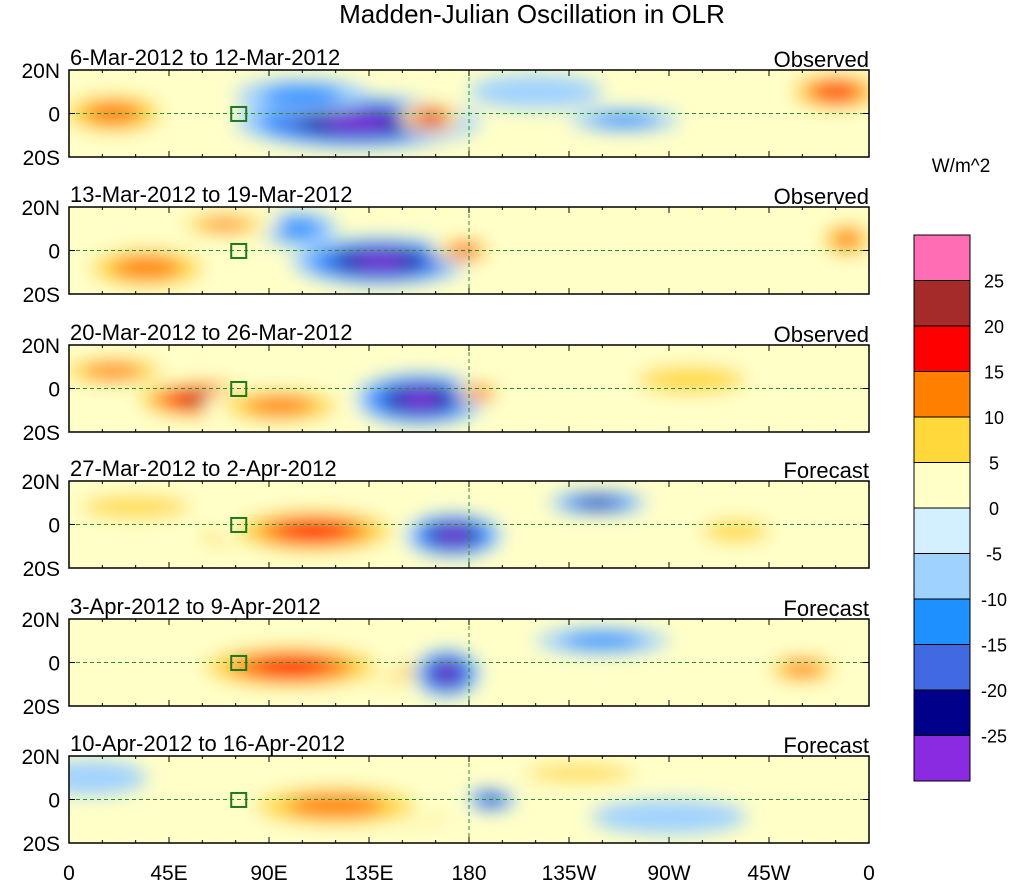  What do you see at coordinates (532, 14) in the screenshot?
I see `chart-title: Madden-Julian Oscillation in OLR` at bounding box center [532, 14].